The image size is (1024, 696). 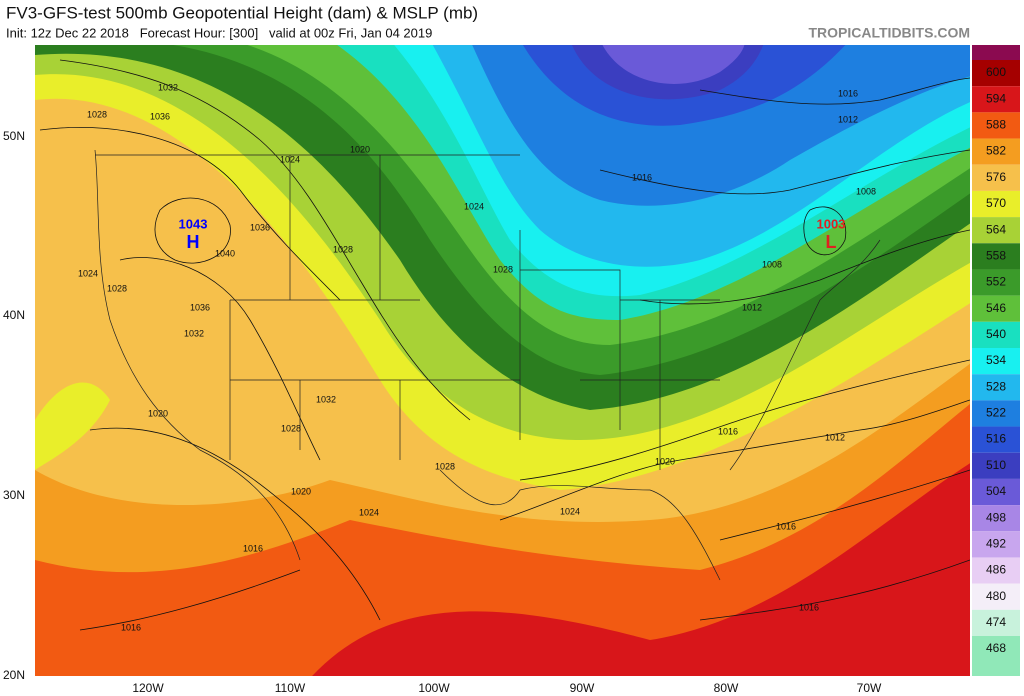 I want to click on colorbar-label: 540, so click(x=996, y=334).